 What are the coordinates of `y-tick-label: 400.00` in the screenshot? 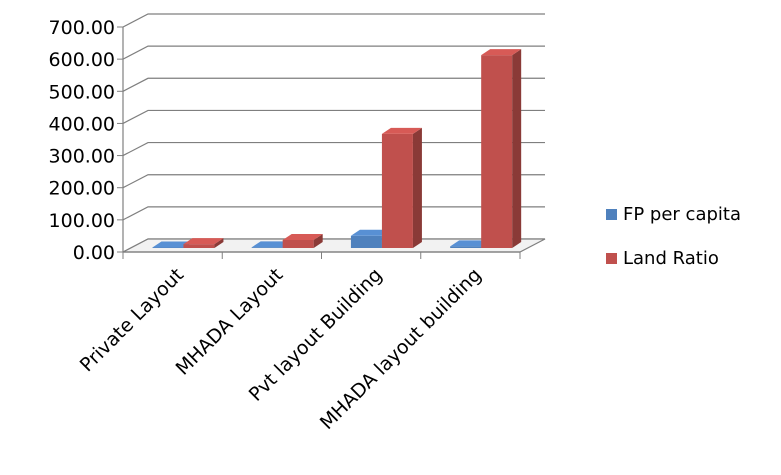 It's located at (82, 124).